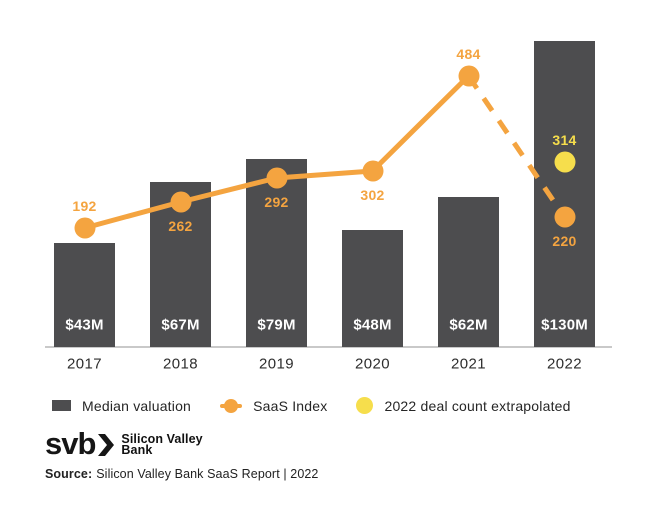 This screenshot has height=515, width=650. Describe the element at coordinates (564, 241) in the screenshot. I see `saas-index-value-2022: 220` at that location.